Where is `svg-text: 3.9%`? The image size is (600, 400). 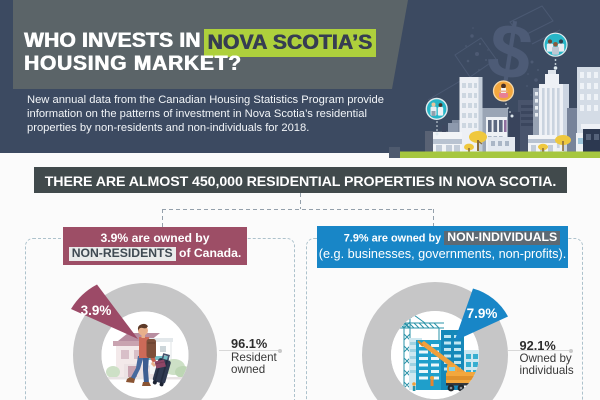
svg-text: 3.9% is located at coordinates (96, 310).